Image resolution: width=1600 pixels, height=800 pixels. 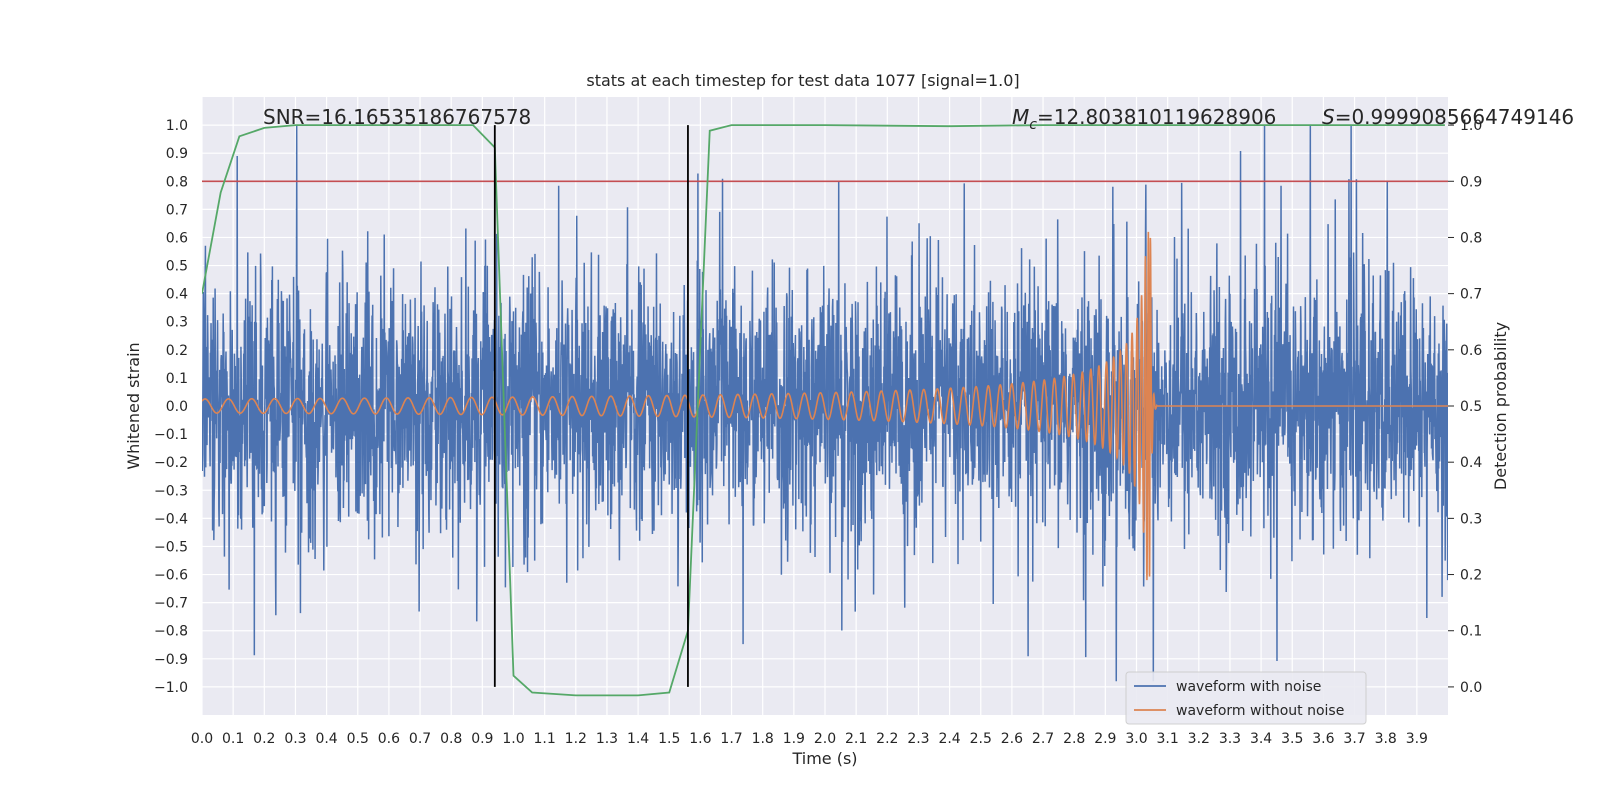 What do you see at coordinates (1074, 739) in the screenshot?
I see `x-tick-label: 2.8` at bounding box center [1074, 739].